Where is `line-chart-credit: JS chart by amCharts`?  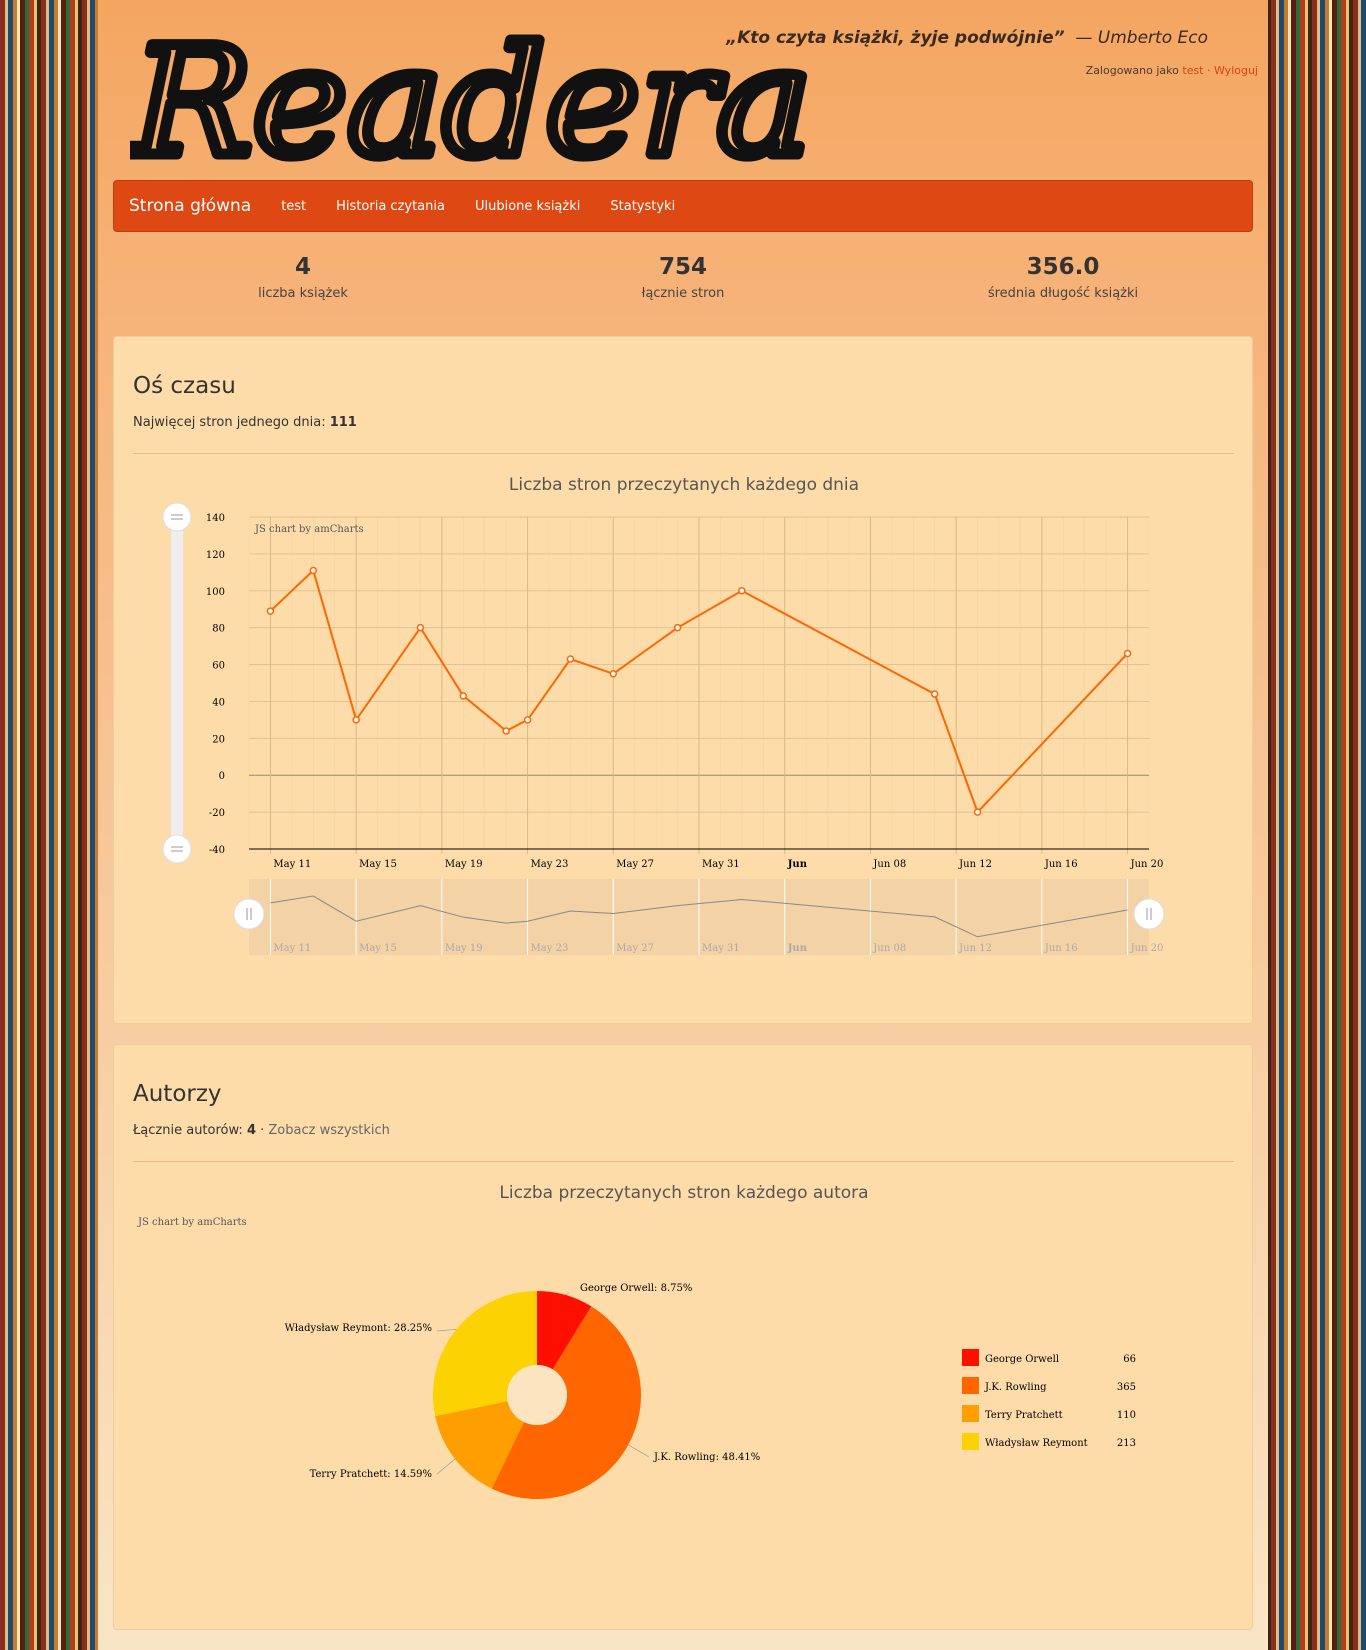 line-chart-credit: JS chart by amCharts is located at coordinates (309, 529).